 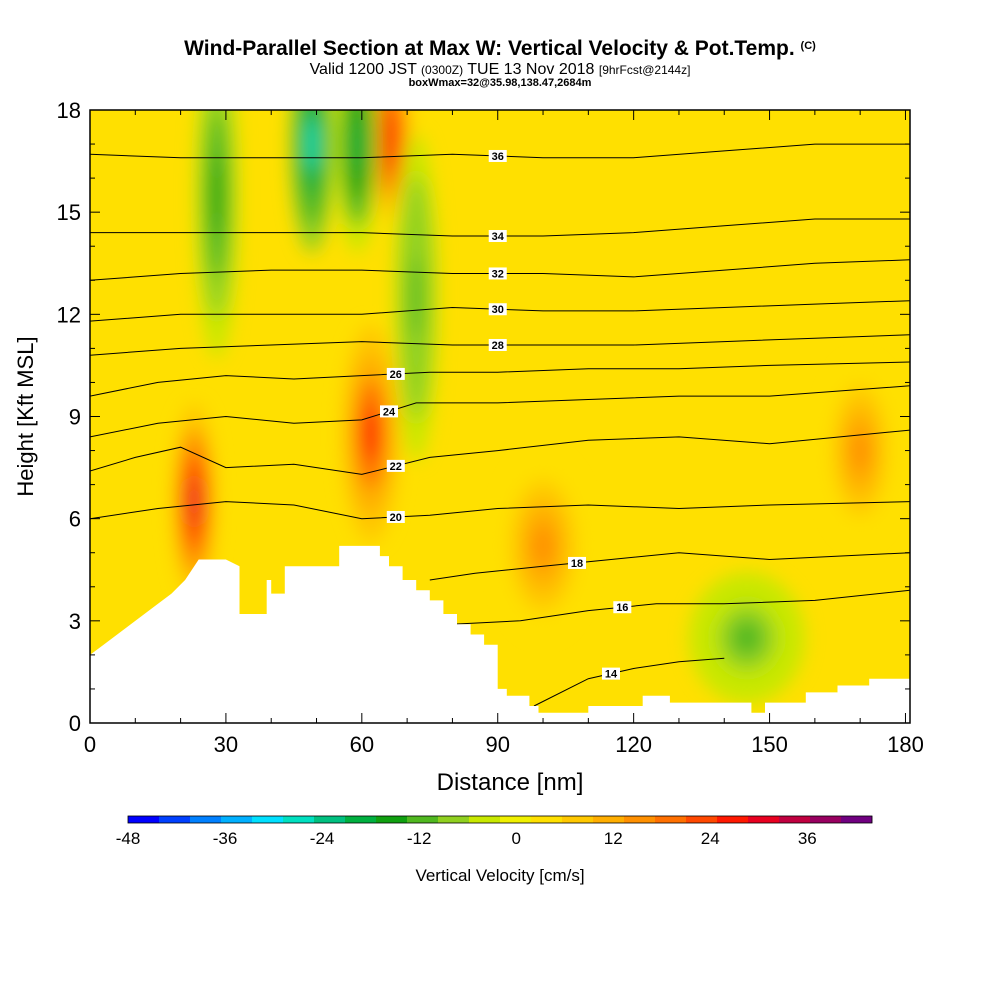 What do you see at coordinates (500, 83) in the screenshot?
I see `box-wmax-info: boxWmax=32@35.98,138.47,2684m` at bounding box center [500, 83].